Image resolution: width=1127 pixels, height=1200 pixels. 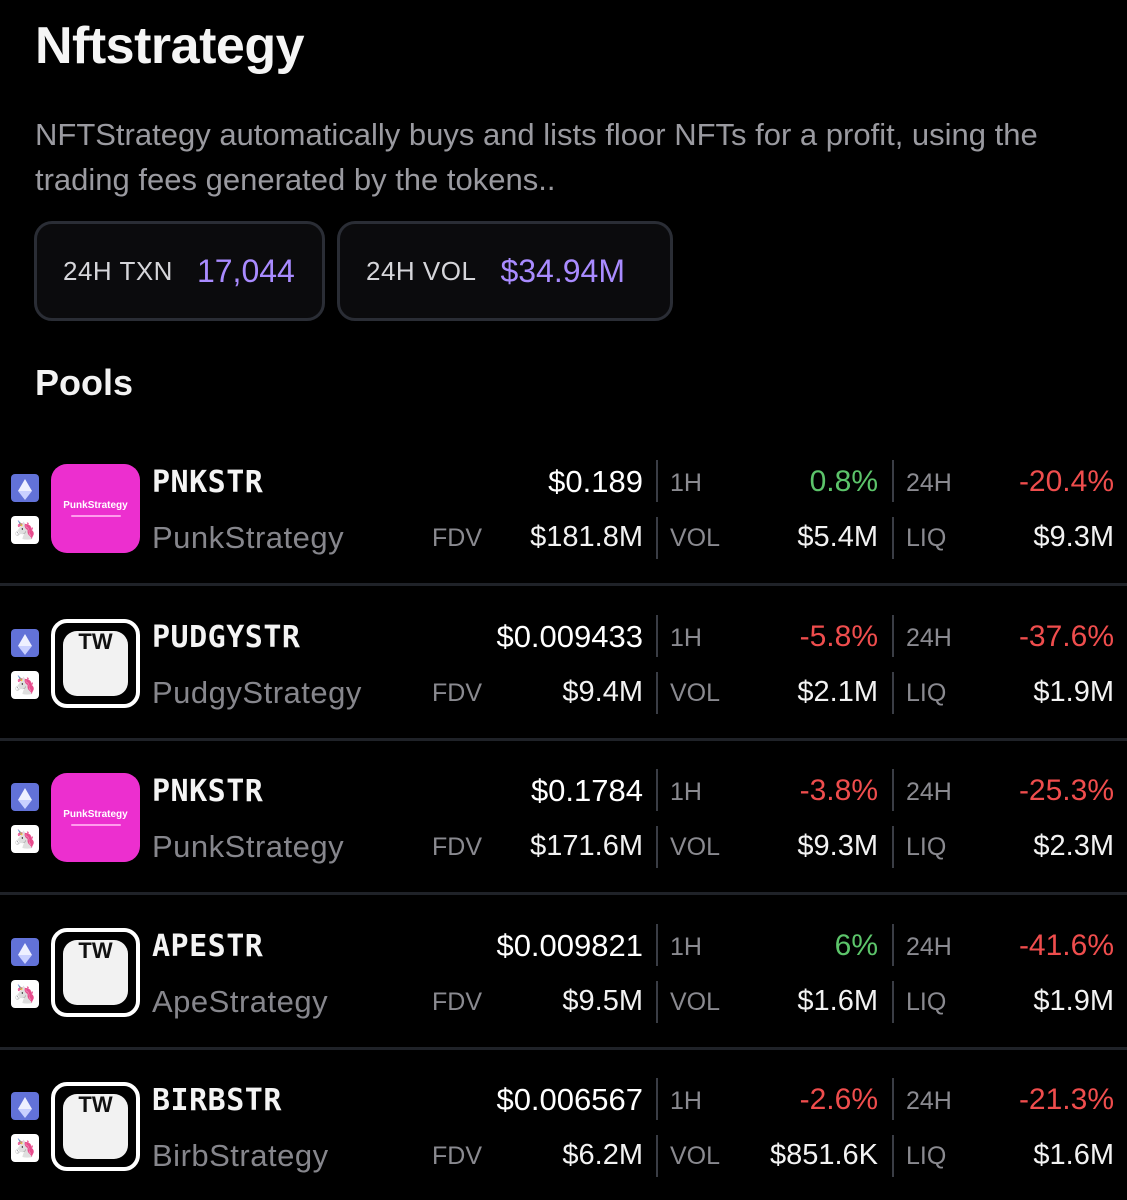 I want to click on pool-price: $0.009433, so click(x=569, y=636).